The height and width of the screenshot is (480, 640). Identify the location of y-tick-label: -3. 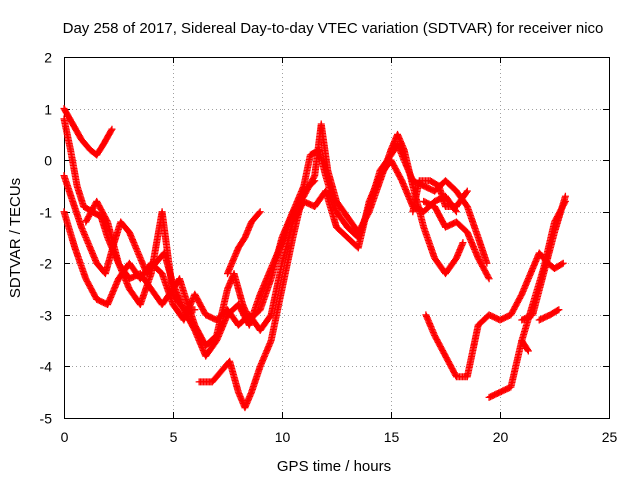
(46, 316).